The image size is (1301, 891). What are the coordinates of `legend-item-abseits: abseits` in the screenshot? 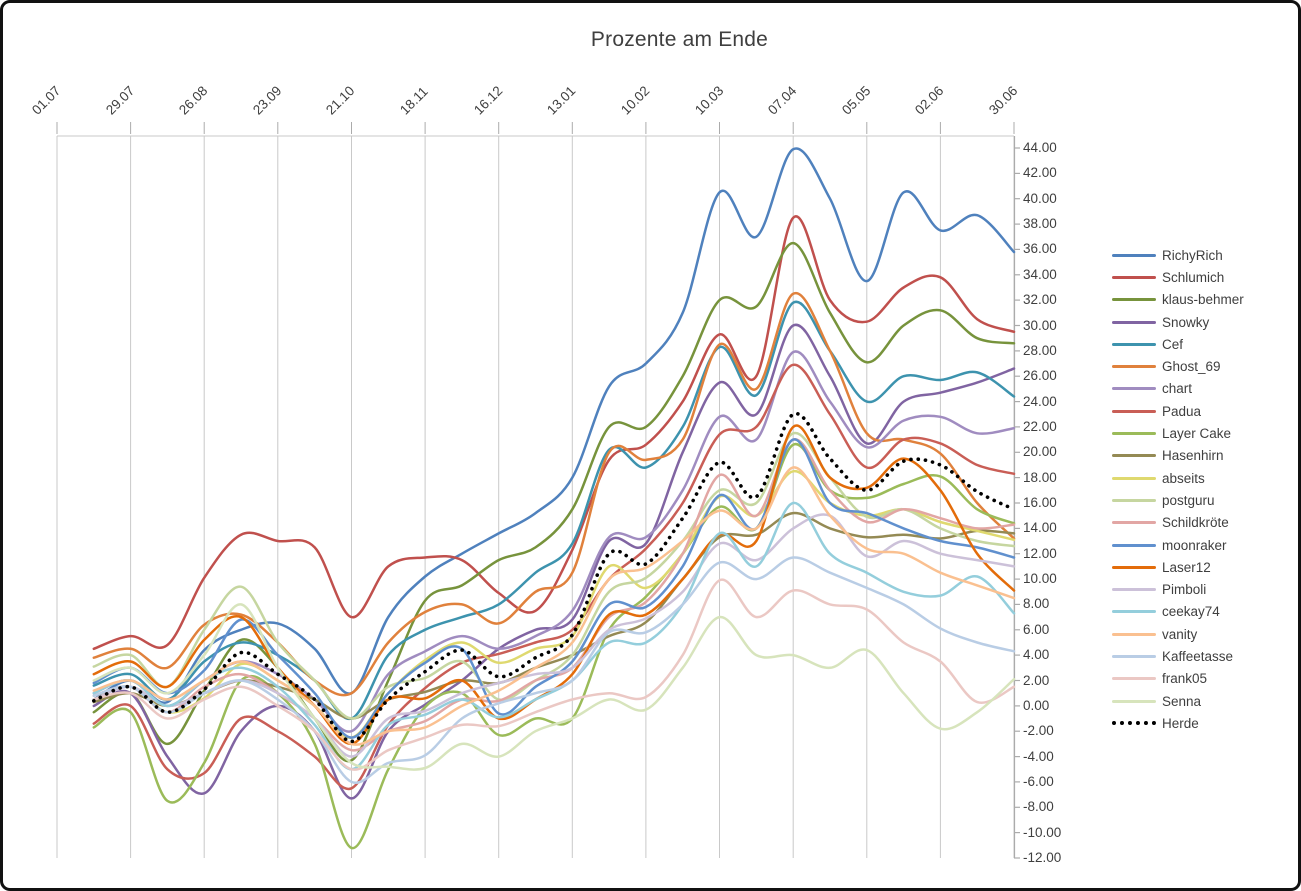 It's located at (1178, 478).